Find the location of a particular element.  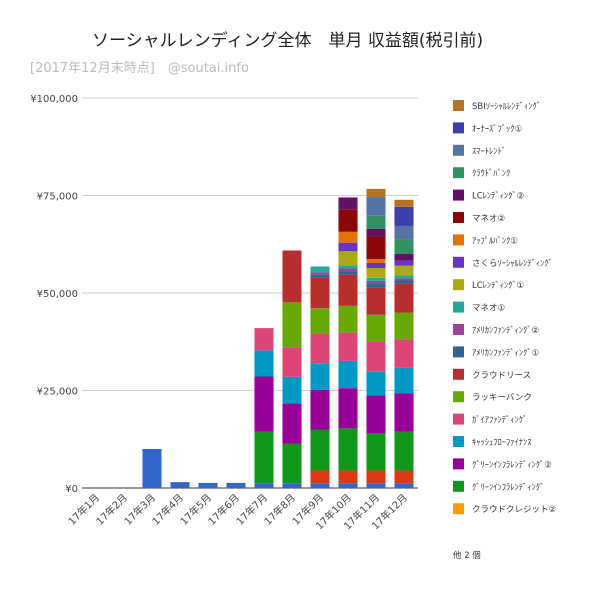

legend-label: SBIｿｰｼｬﾙﾚﾝﾃﾞｨﾝｸﾞ is located at coordinates (506, 107).